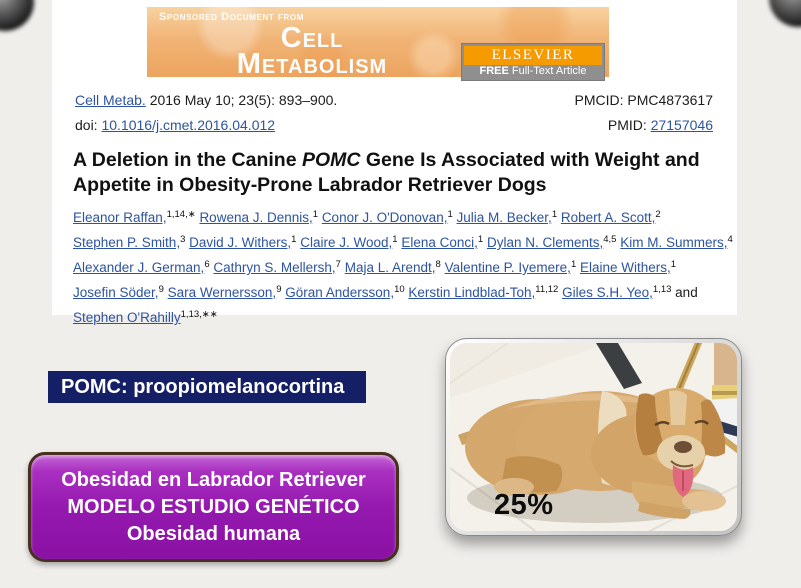 Image resolution: width=801 pixels, height=588 pixels. I want to click on author-affiliation-sup: 2, so click(658, 214).